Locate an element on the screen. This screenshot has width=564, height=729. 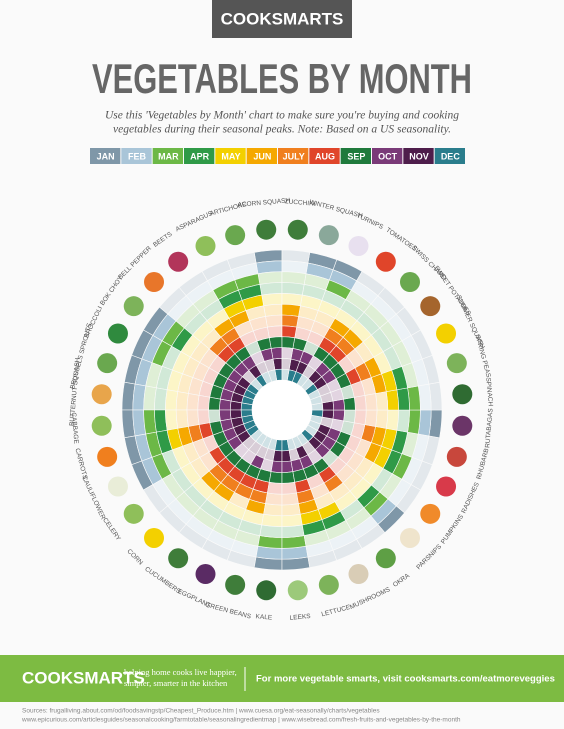
month-label: SEP is located at coordinates (356, 156).